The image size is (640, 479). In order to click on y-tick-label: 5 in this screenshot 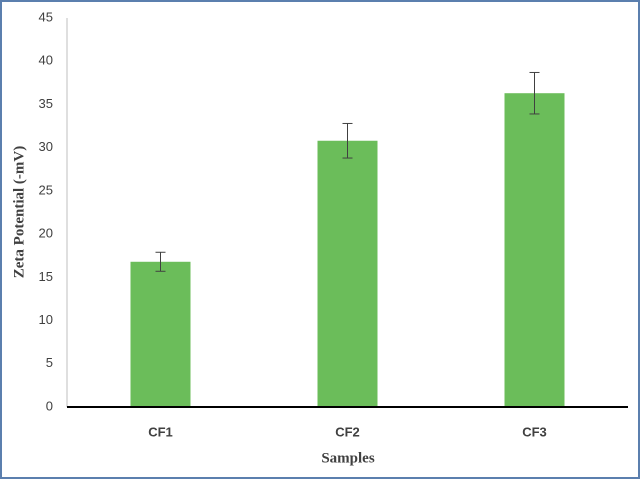, I will do `click(49, 362)`.